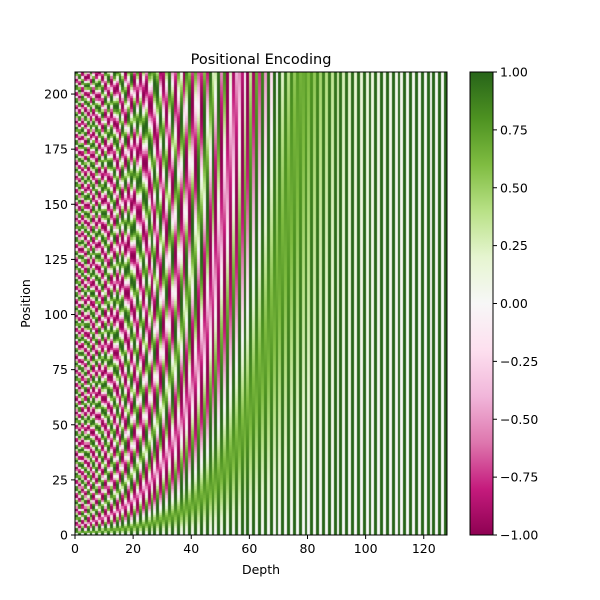 Image resolution: width=600 pixels, height=600 pixels. Describe the element at coordinates (261, 60) in the screenshot. I see `chart-title: Positional Encoding` at that location.